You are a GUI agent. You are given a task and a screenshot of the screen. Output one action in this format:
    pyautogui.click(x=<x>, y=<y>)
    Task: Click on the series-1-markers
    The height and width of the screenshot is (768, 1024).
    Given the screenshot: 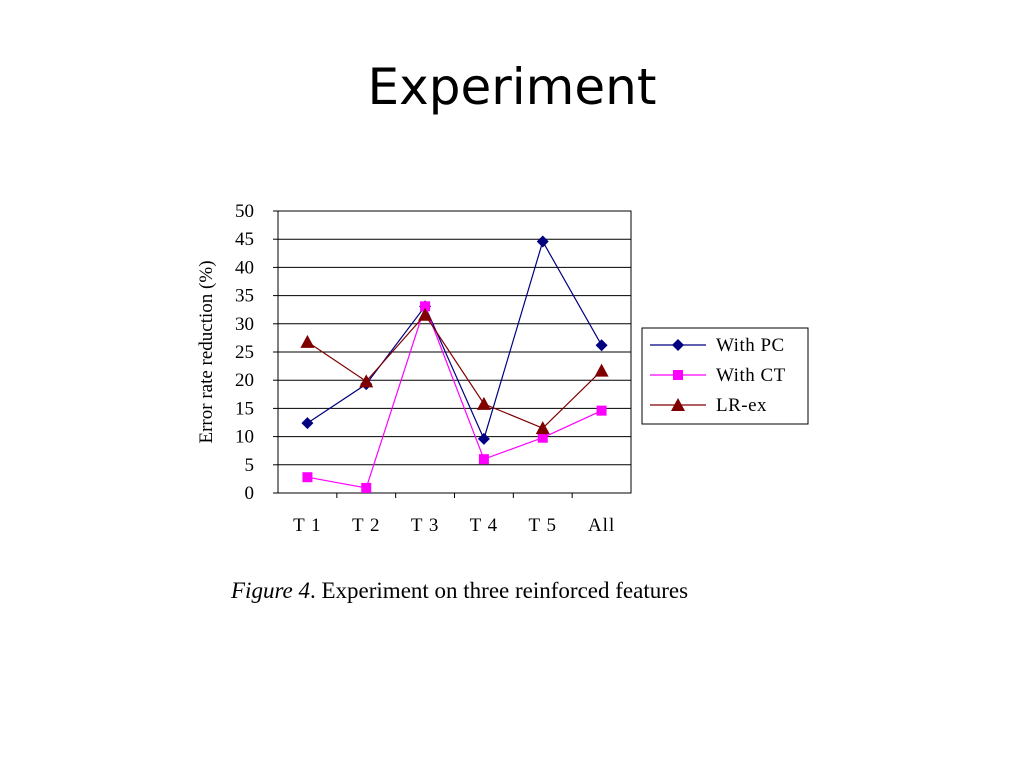 What is the action you would take?
    pyautogui.click(x=454, y=397)
    